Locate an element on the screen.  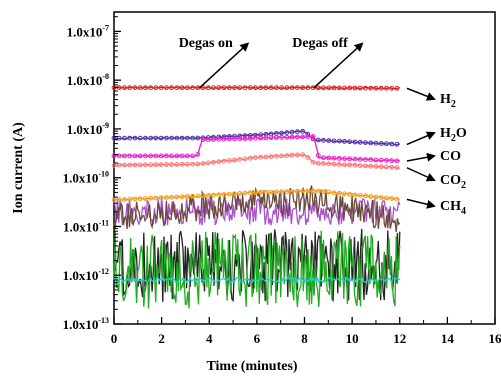
x-axis: 0 2 4 6 8 10 12 14 16 is located at coordinates (306, 331).